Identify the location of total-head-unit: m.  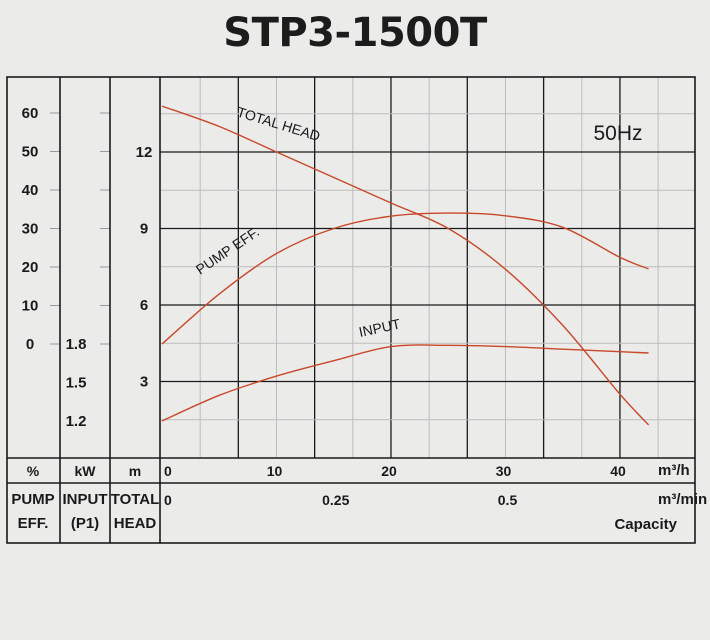
(135, 471).